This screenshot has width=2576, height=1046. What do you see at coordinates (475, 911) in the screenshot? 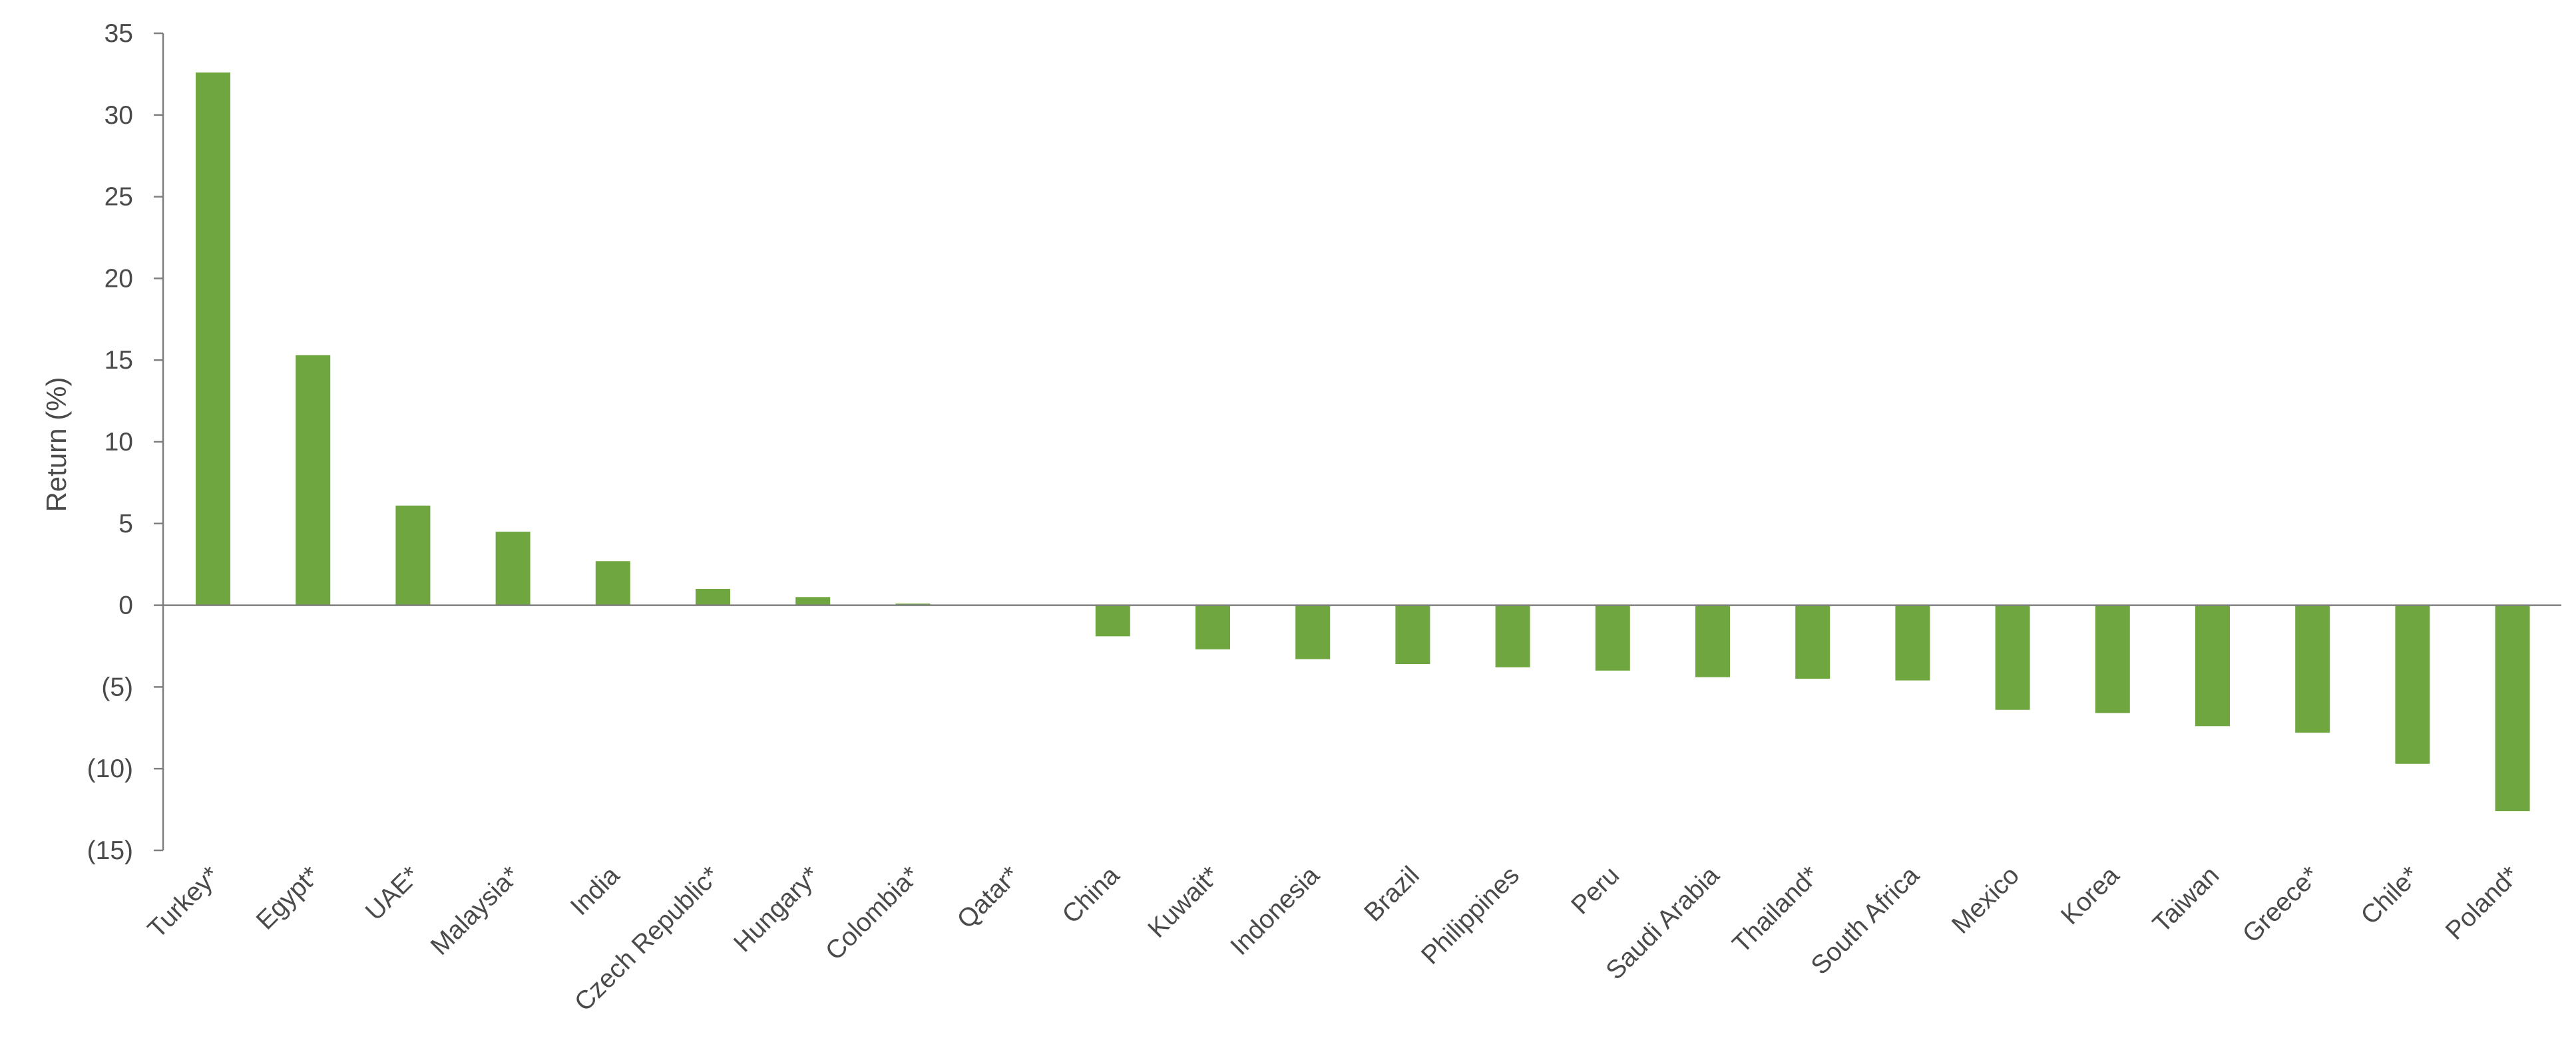
I see `x-category-label: Malaysia*` at bounding box center [475, 911].